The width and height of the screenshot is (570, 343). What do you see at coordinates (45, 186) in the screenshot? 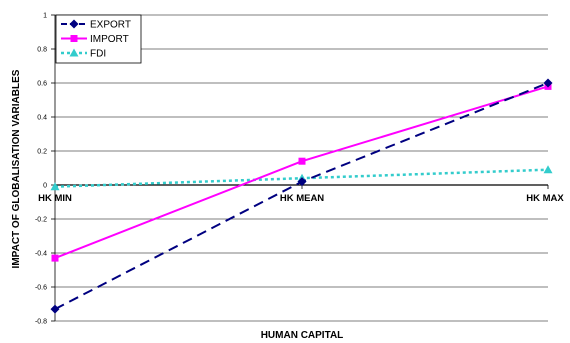
I see `y-tick-label: 0` at bounding box center [45, 186].